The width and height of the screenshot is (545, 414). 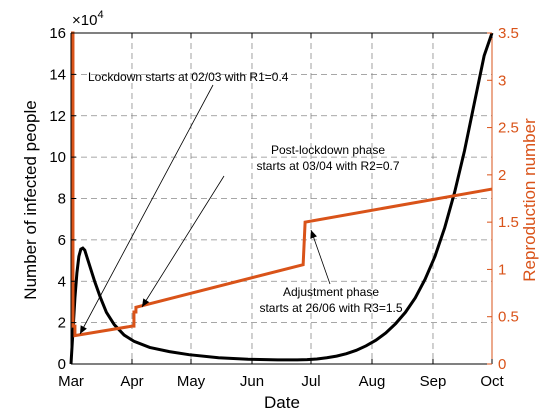 What do you see at coordinates (62, 323) in the screenshot?
I see `y-left-tick-label: 2` at bounding box center [62, 323].